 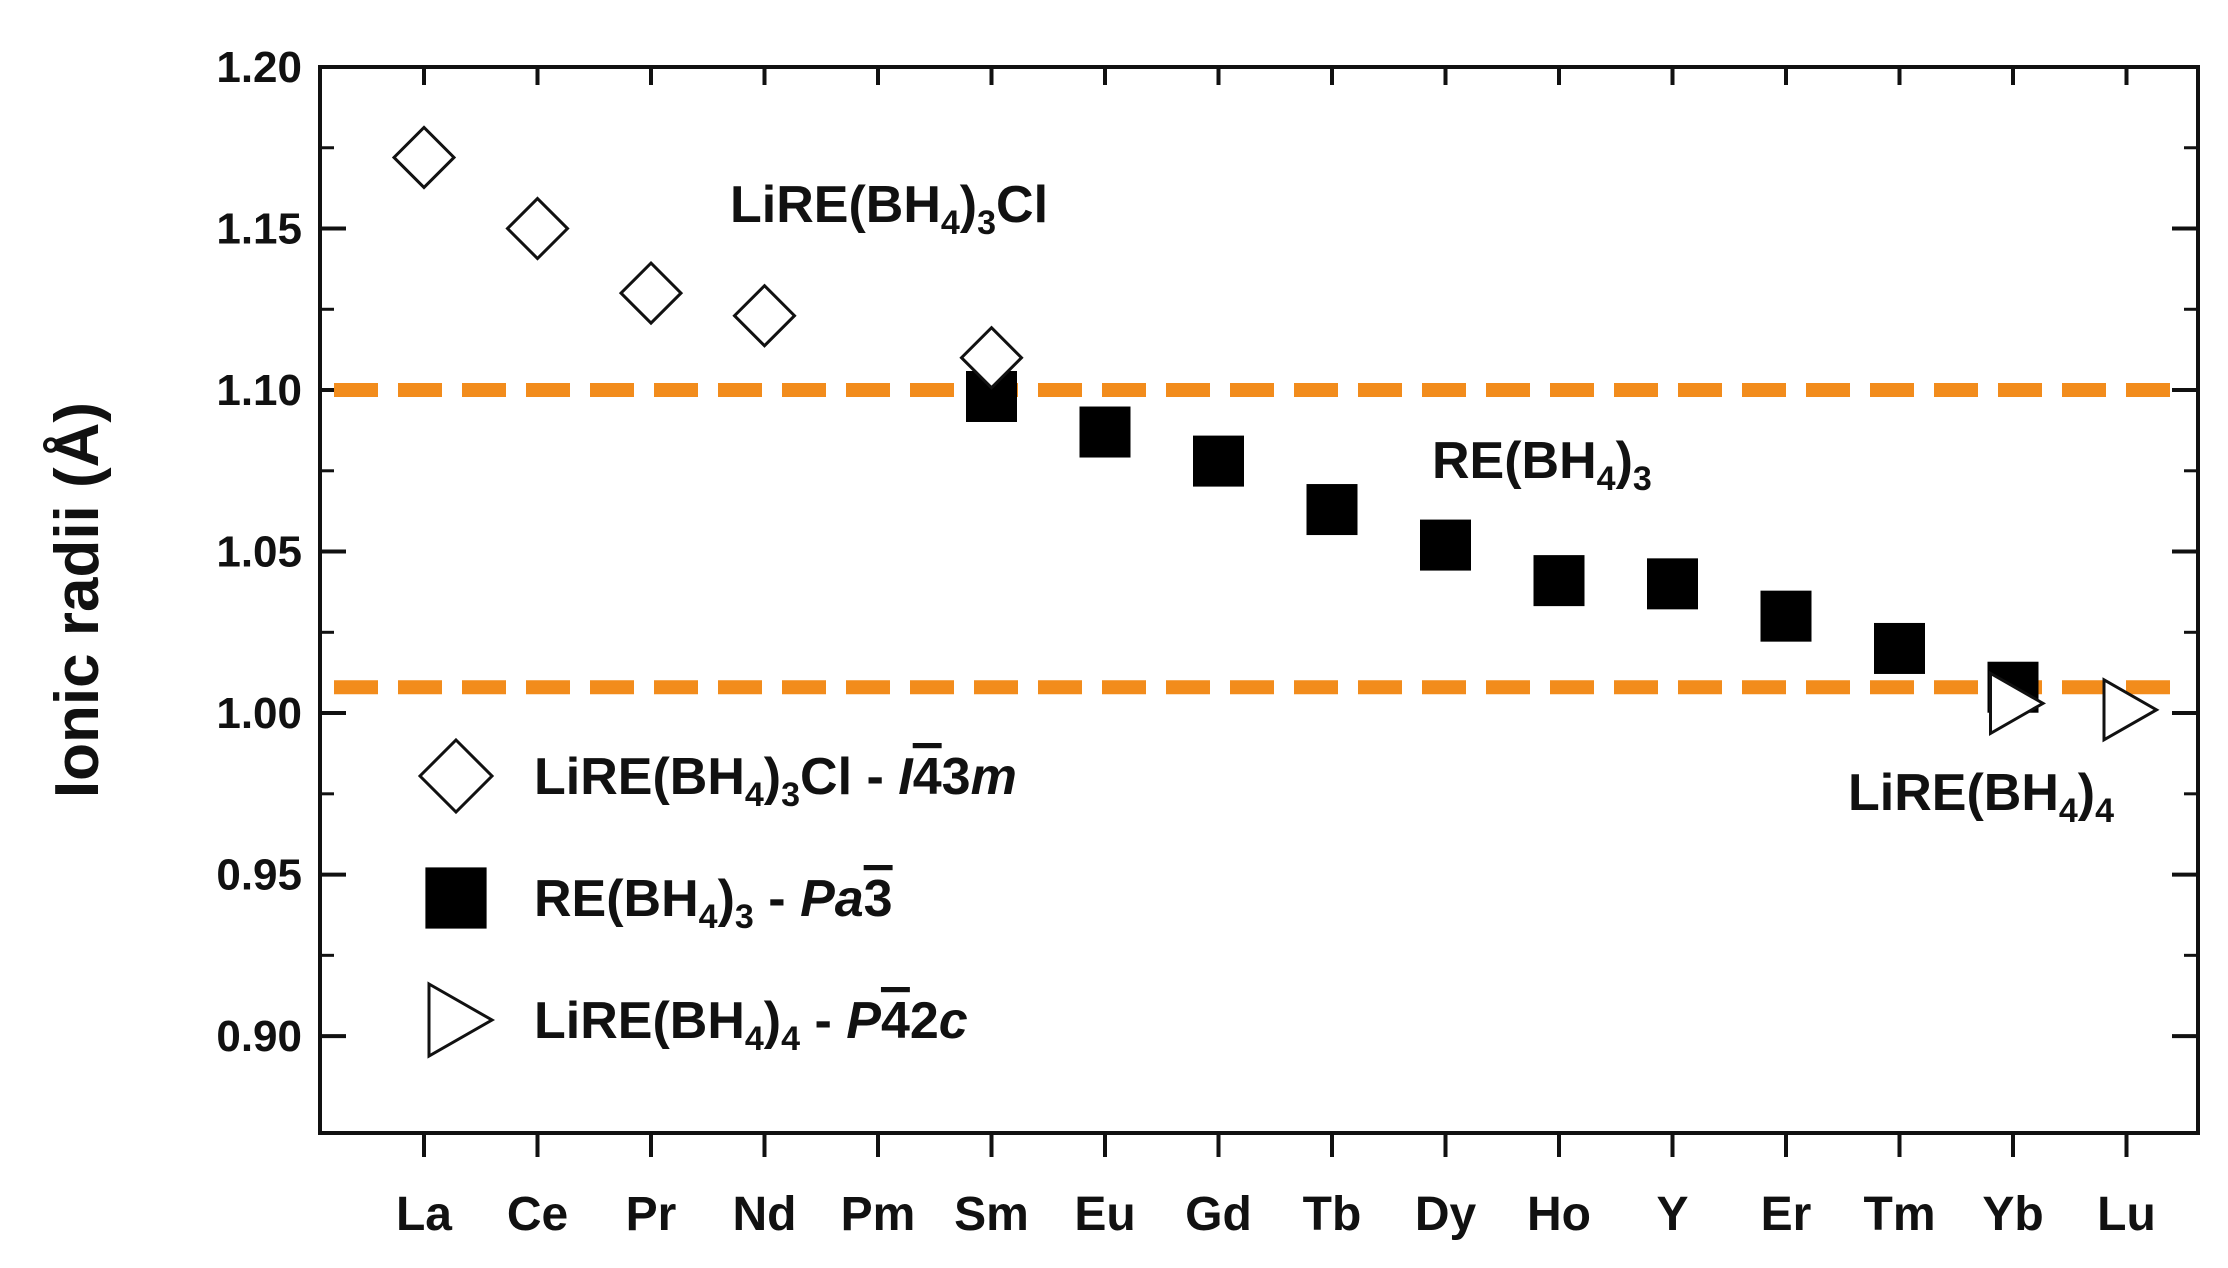 What do you see at coordinates (991, 1214) in the screenshot?
I see `x-tick-label: Sm` at bounding box center [991, 1214].